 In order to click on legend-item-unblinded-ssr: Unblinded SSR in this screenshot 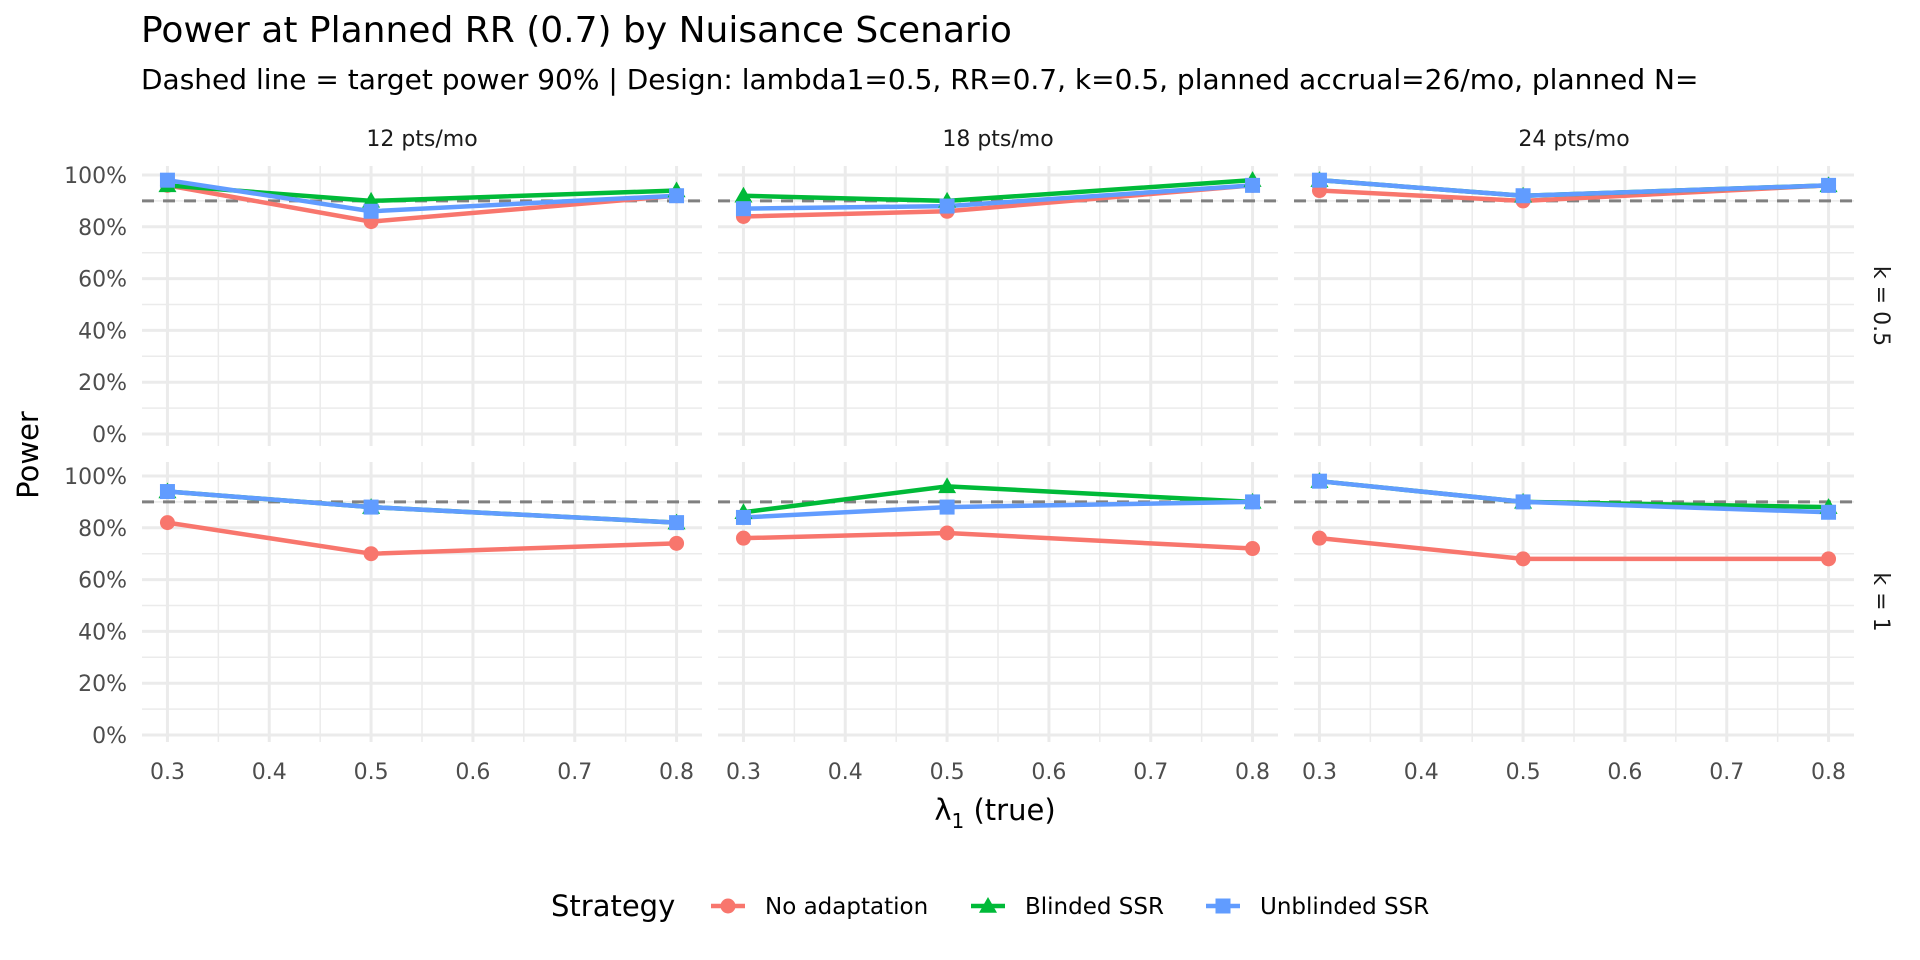, I will do `click(1317, 907)`.